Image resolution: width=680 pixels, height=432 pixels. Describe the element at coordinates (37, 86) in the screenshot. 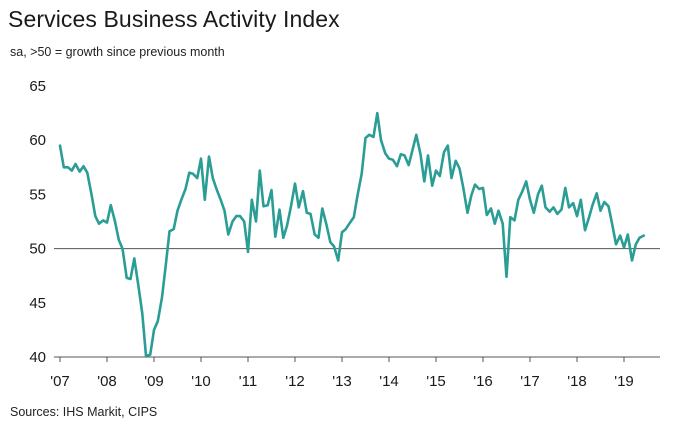

I see `y-tick-label-65: 65` at that location.